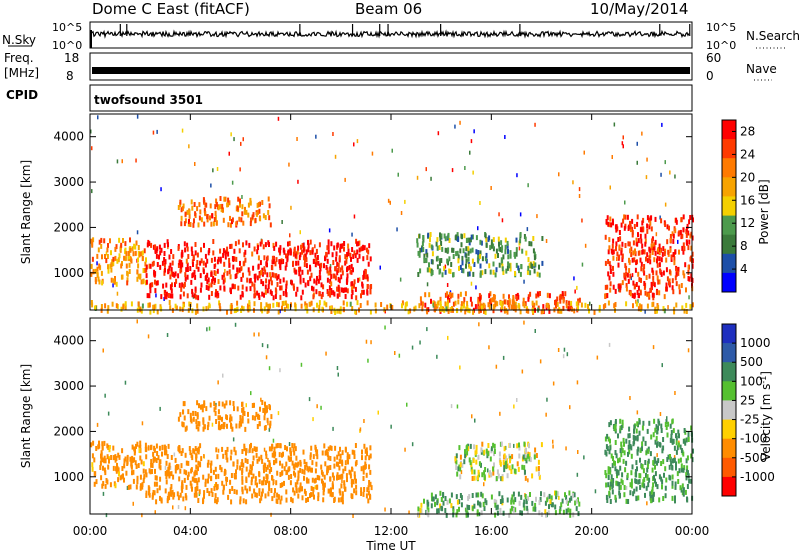 Image resolution: width=800 pixels, height=558 pixels. Describe the element at coordinates (721, 45) in the screenshot. I see `nsearch-tick-bottom: 10^0` at that location.